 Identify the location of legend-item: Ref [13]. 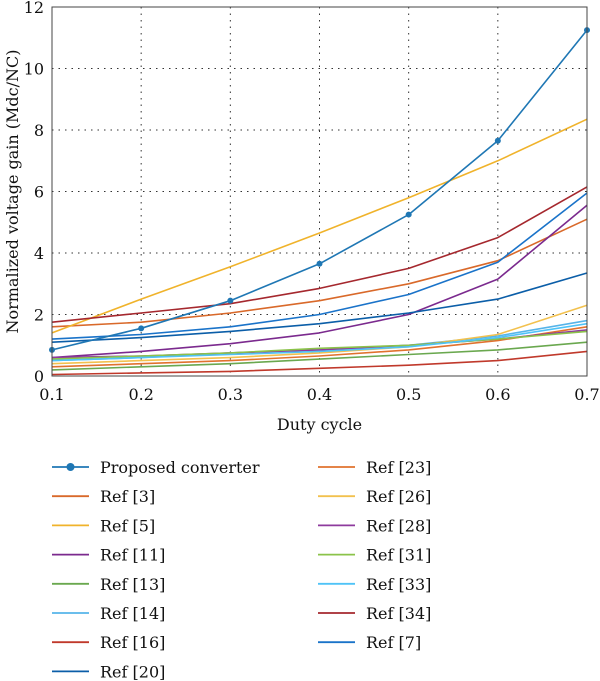
(108, 584).